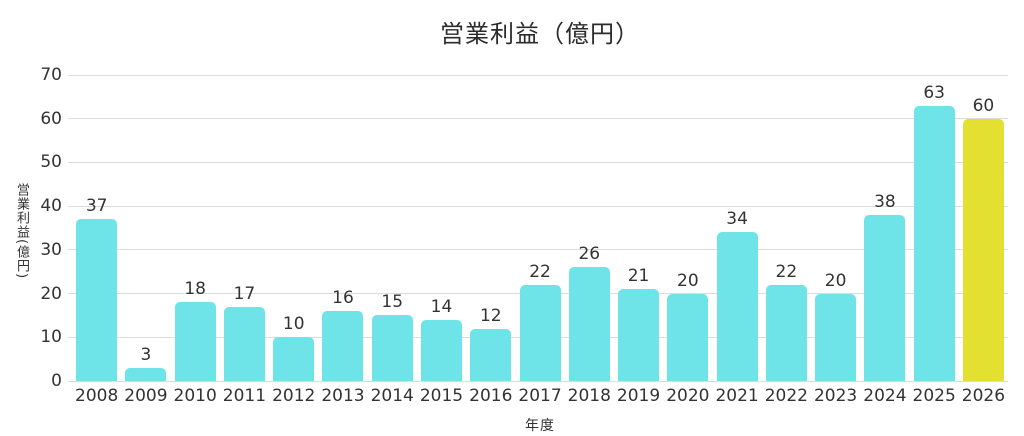 Image resolution: width=1024 pixels, height=436 pixels. Describe the element at coordinates (51, 206) in the screenshot. I see `y-tick-label-40: 40` at that location.